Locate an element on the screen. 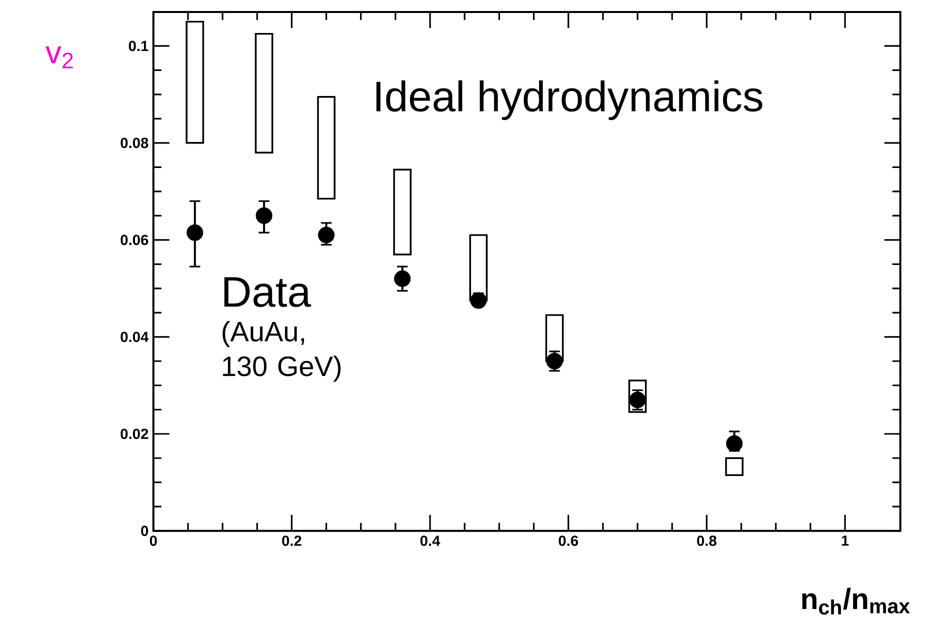  y-tick-label: 0.02 is located at coordinates (134, 433).